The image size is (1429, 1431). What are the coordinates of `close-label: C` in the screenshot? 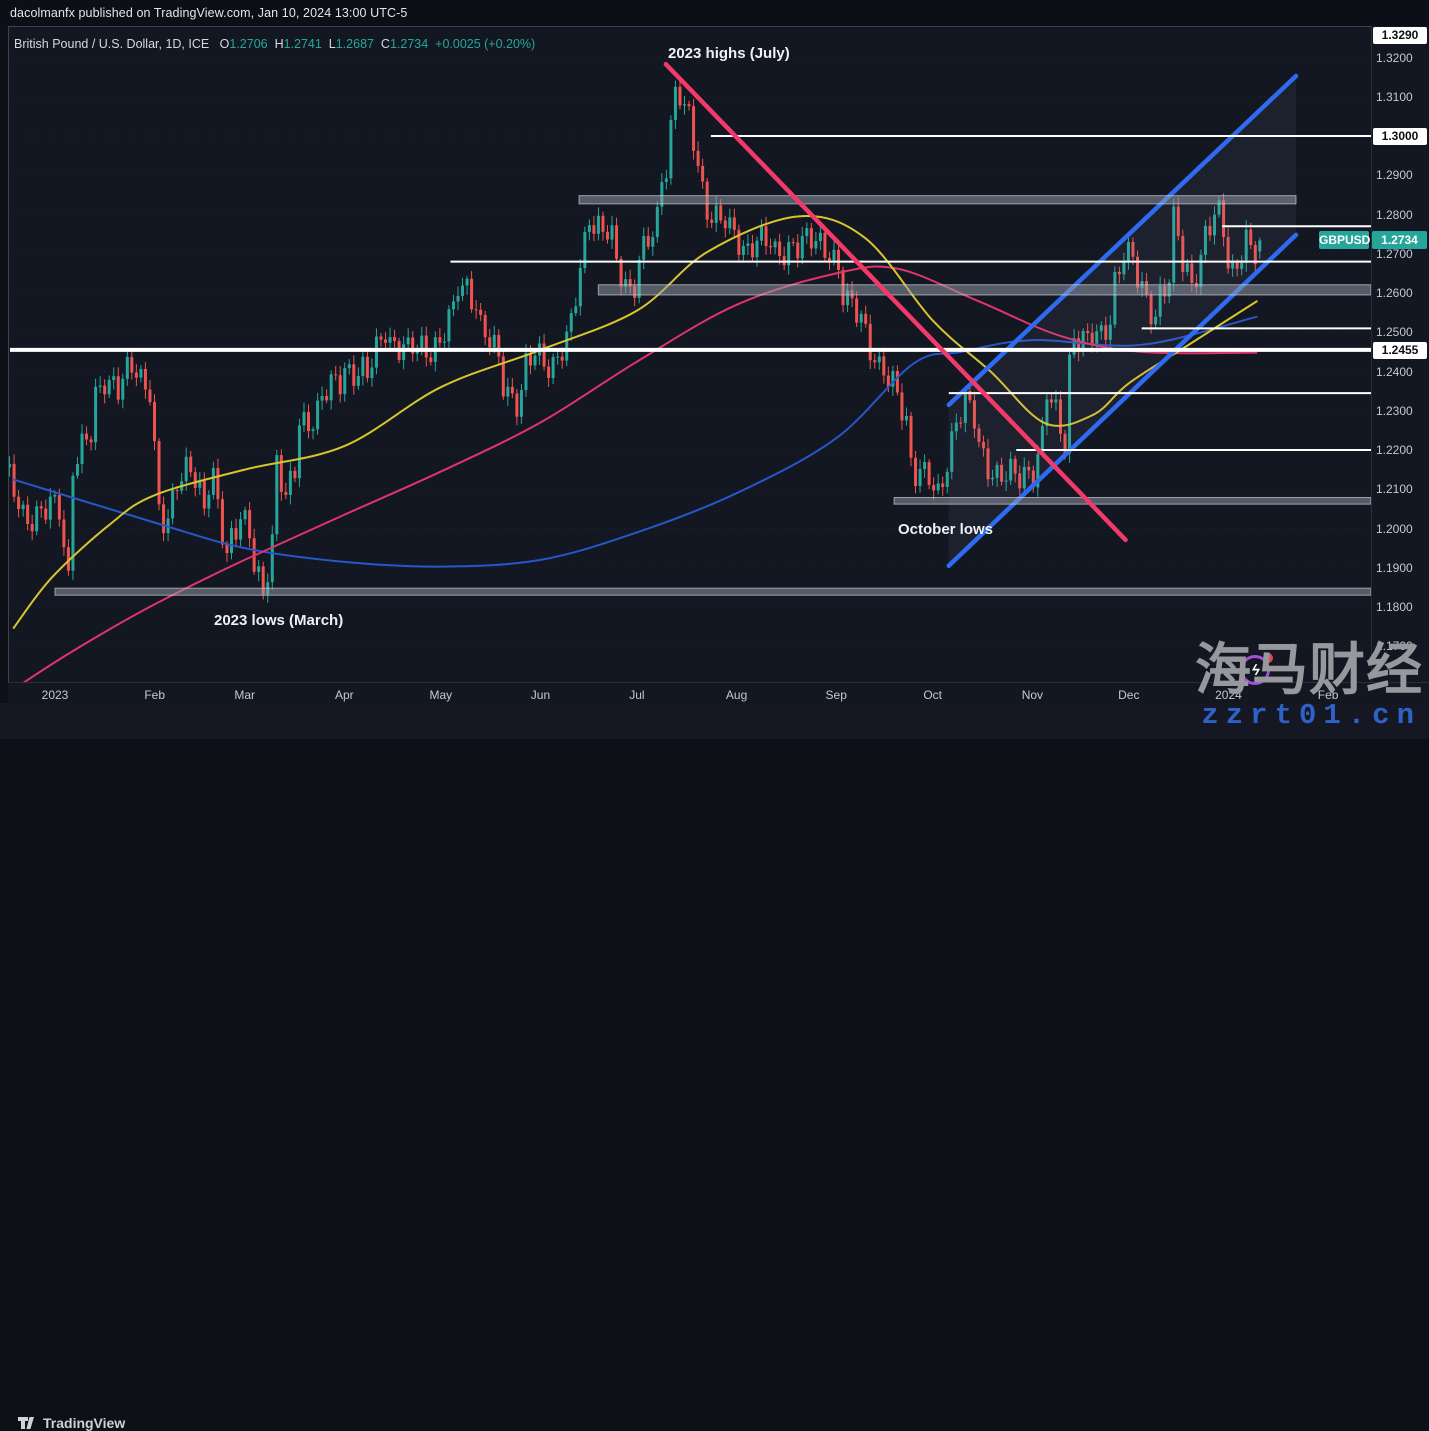 It's located at (385, 44).